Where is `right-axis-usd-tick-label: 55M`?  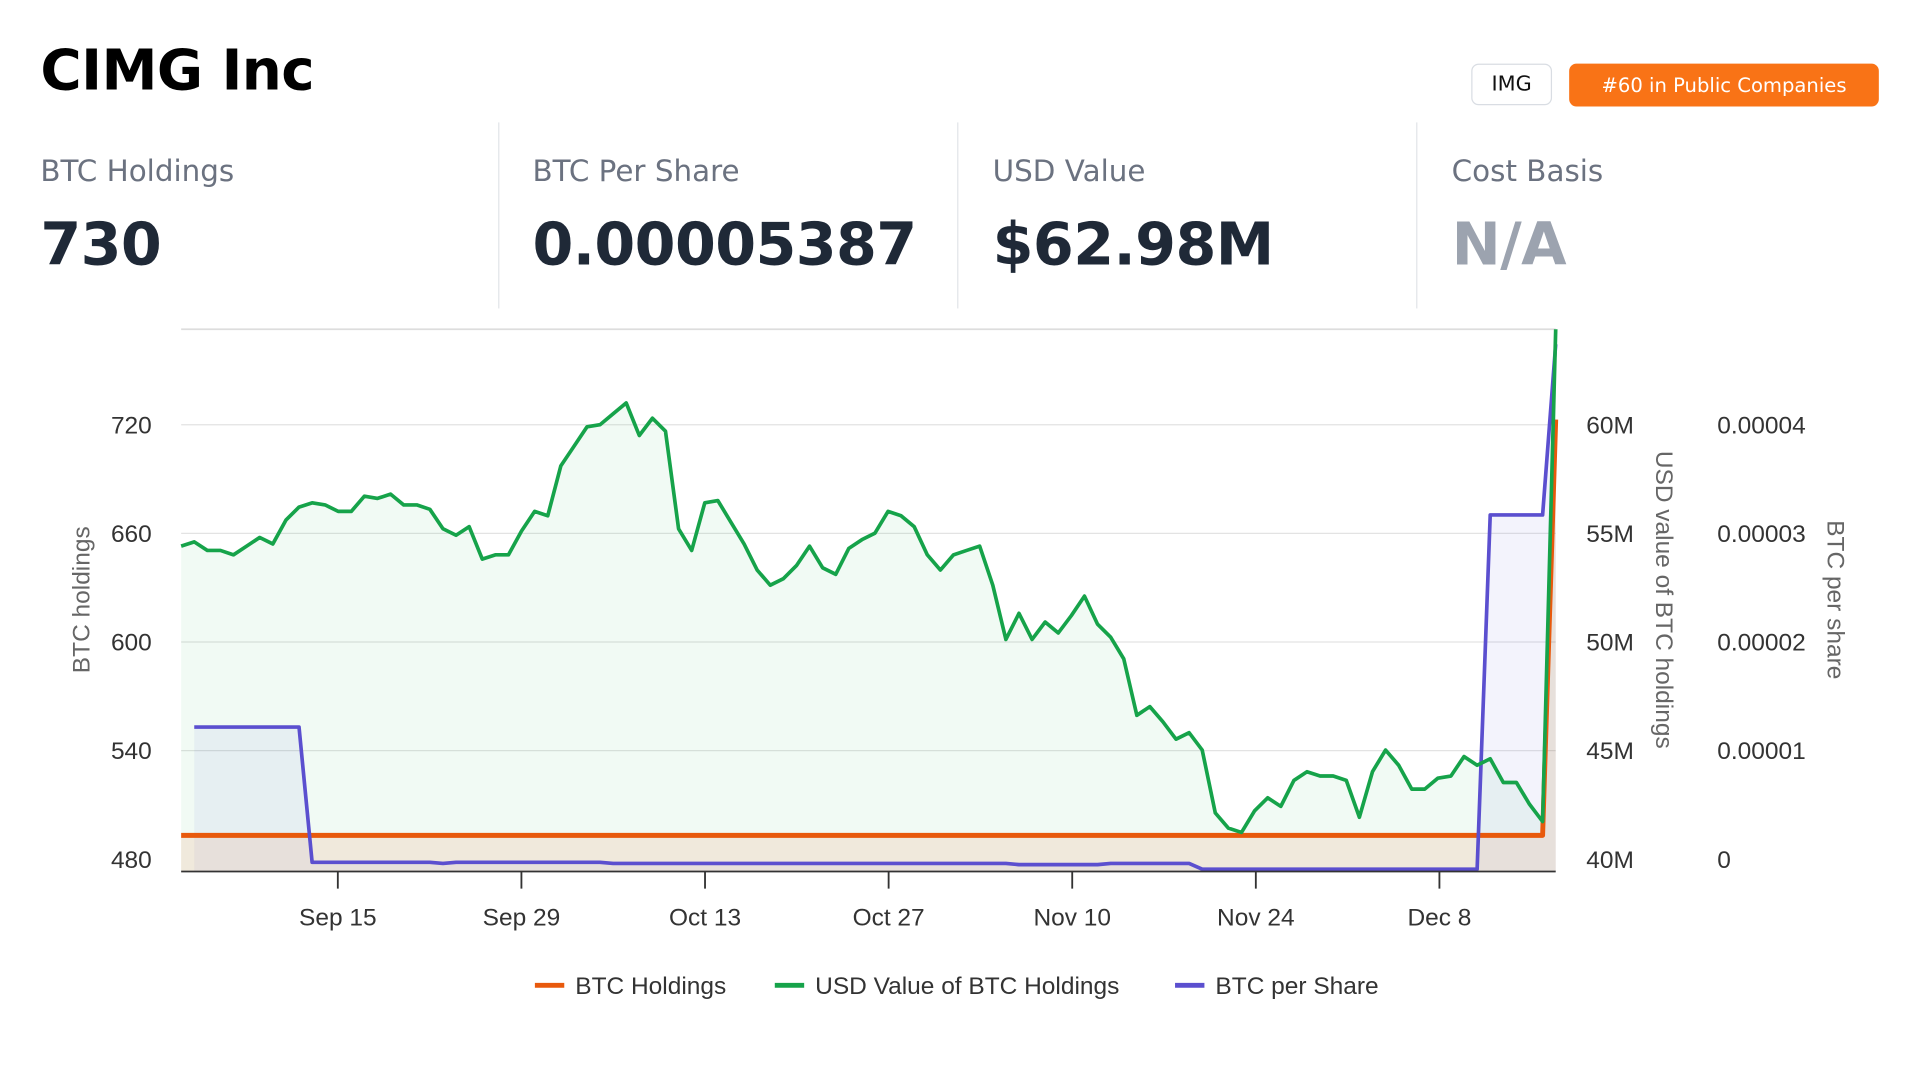
right-axis-usd-tick-label: 55M is located at coordinates (1610, 534).